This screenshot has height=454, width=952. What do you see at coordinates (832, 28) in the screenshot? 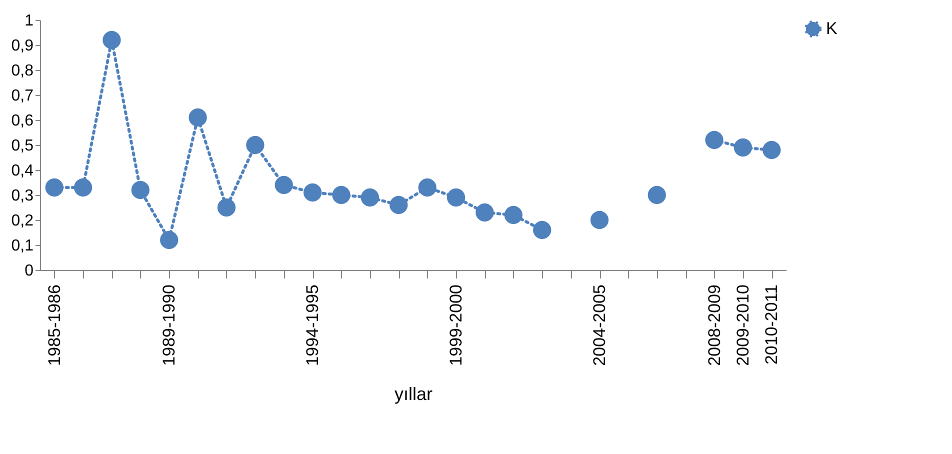
I see `legend-label: K` at bounding box center [832, 28].